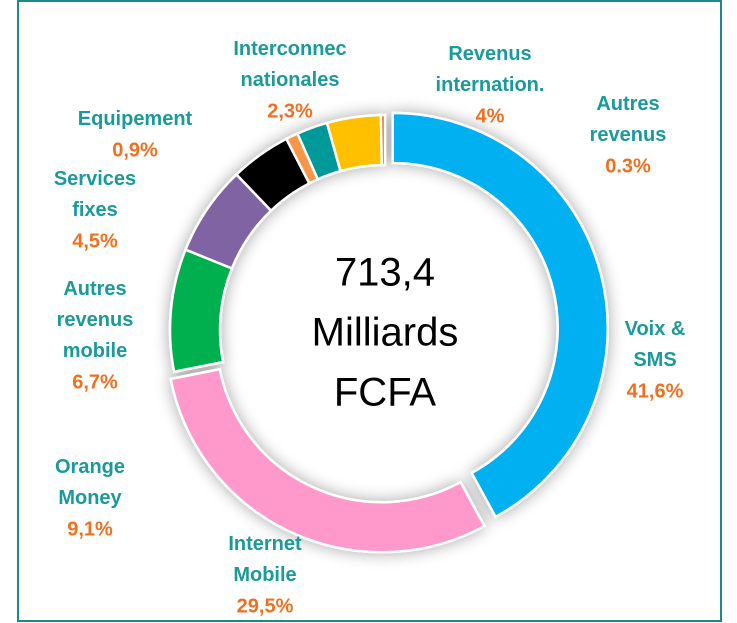 The width and height of the screenshot is (737, 623). Describe the element at coordinates (655, 391) in the screenshot. I see `value-label: 41,6%` at that location.